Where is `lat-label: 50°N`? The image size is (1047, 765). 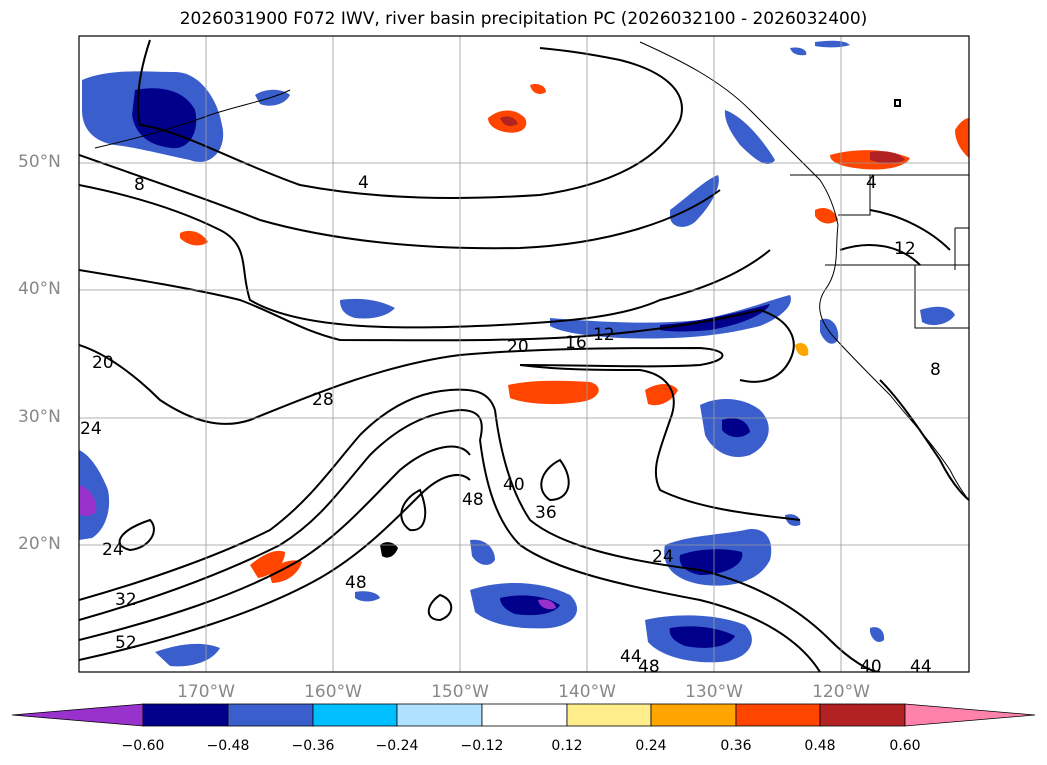
lat-label: 50°N is located at coordinates (39, 162).